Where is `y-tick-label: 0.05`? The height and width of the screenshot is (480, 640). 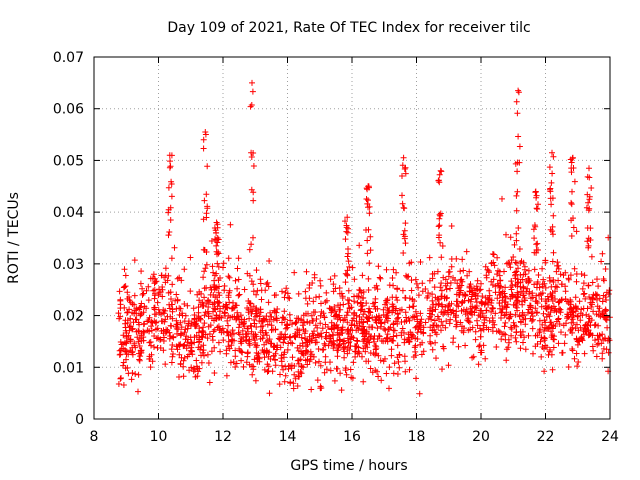 y-tick-label: 0.05 is located at coordinates (68, 161).